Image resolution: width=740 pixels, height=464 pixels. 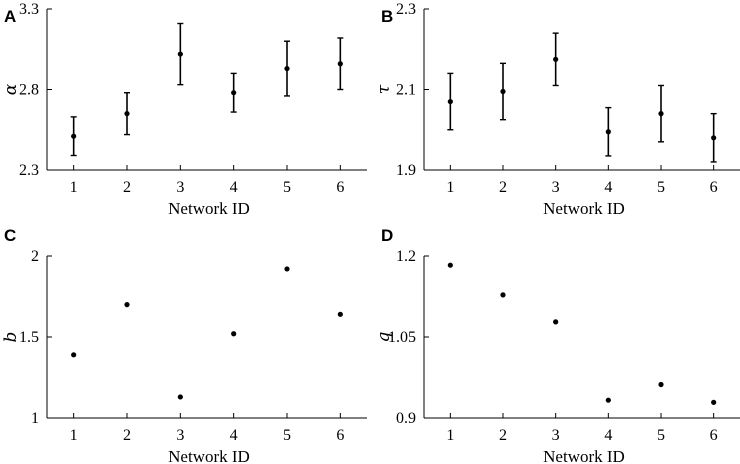 What do you see at coordinates (35, 418) in the screenshot?
I see `y-tick-label-C-0: 1` at bounding box center [35, 418].